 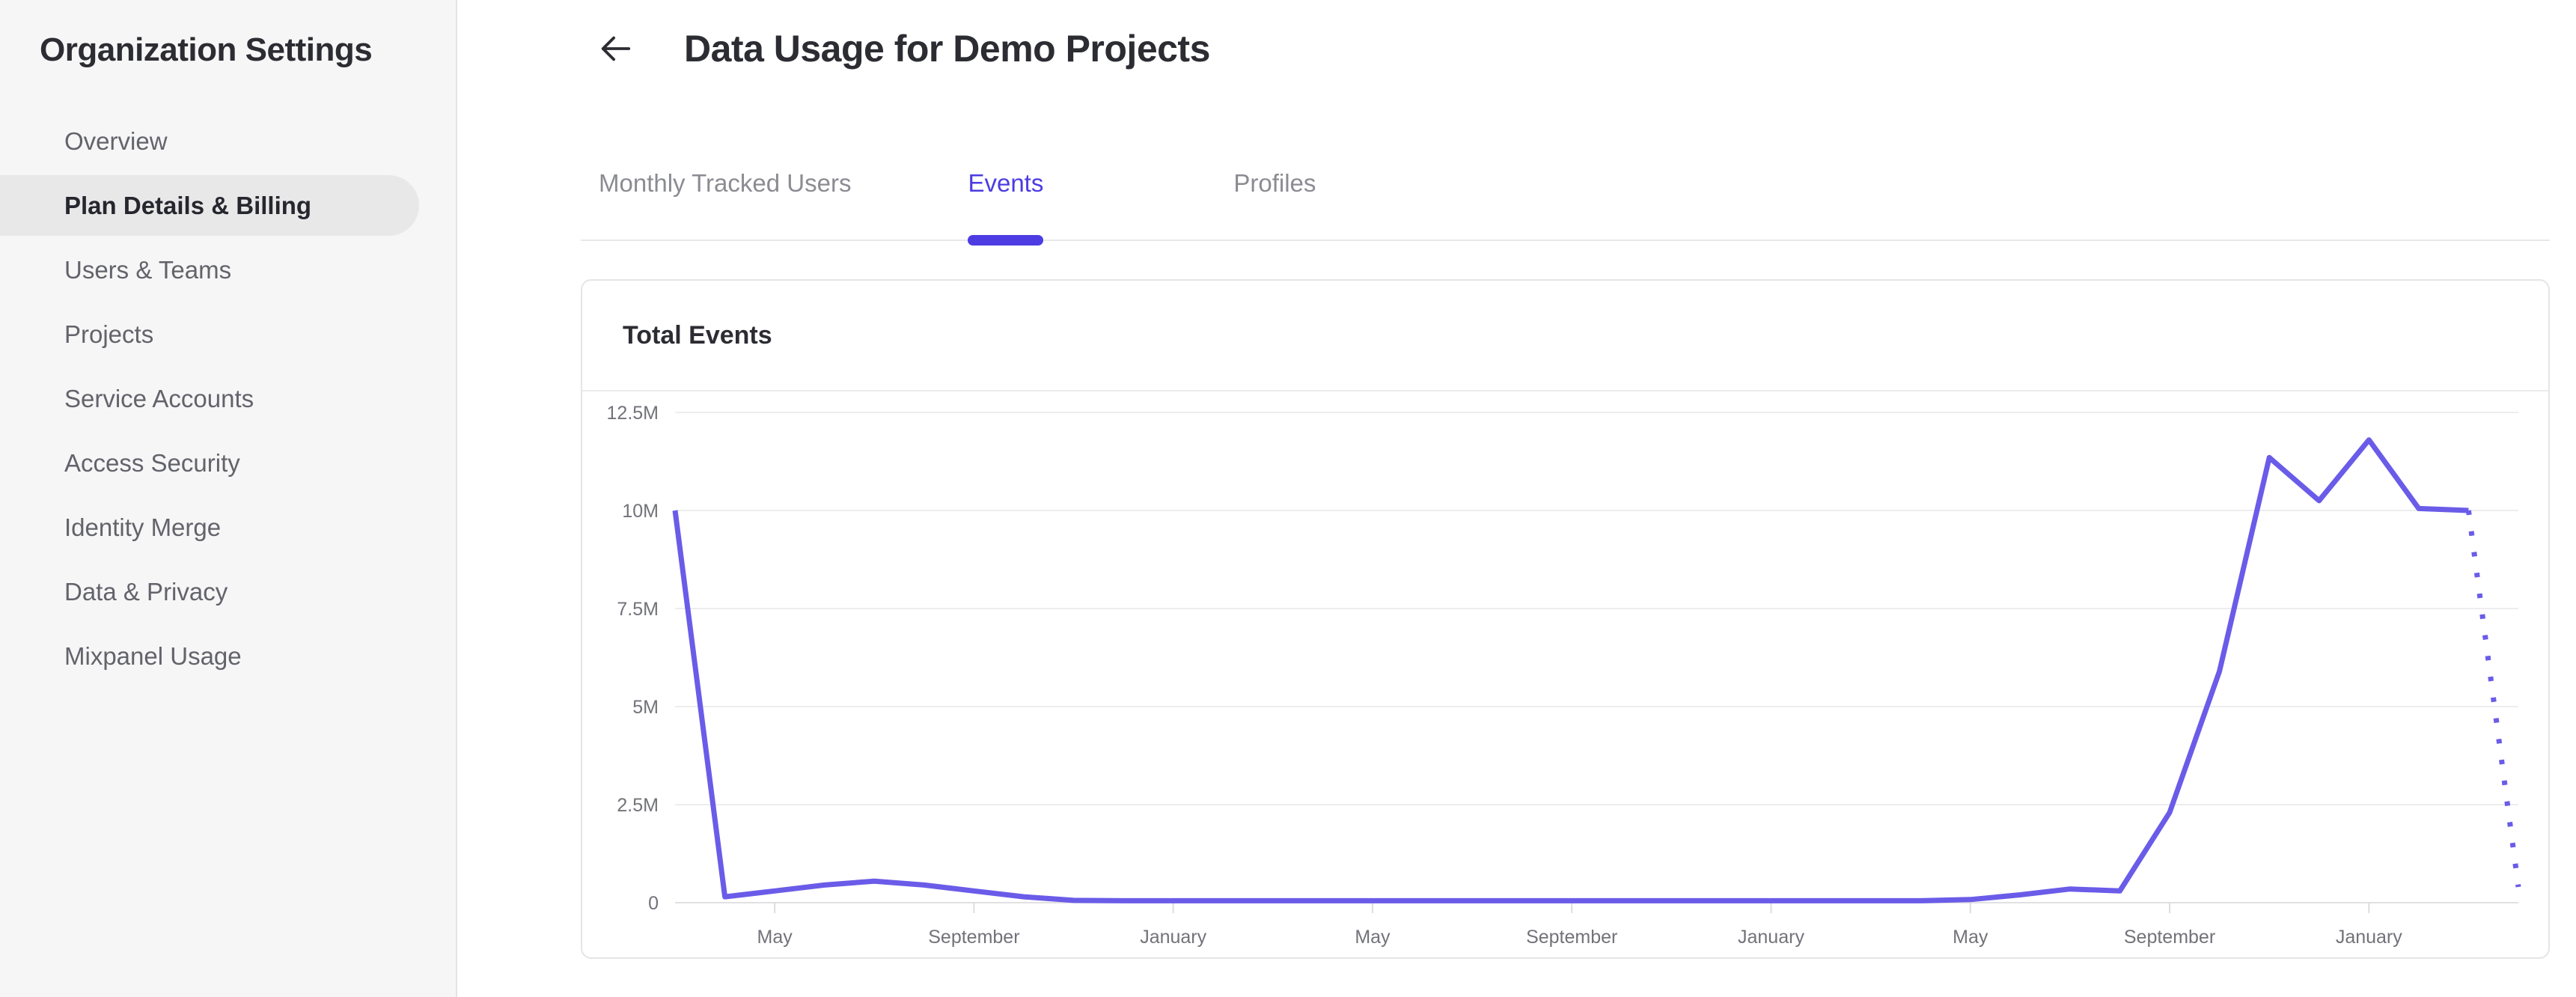 What do you see at coordinates (1274, 183) in the screenshot?
I see `tab-profiles-label: Profiles` at bounding box center [1274, 183].